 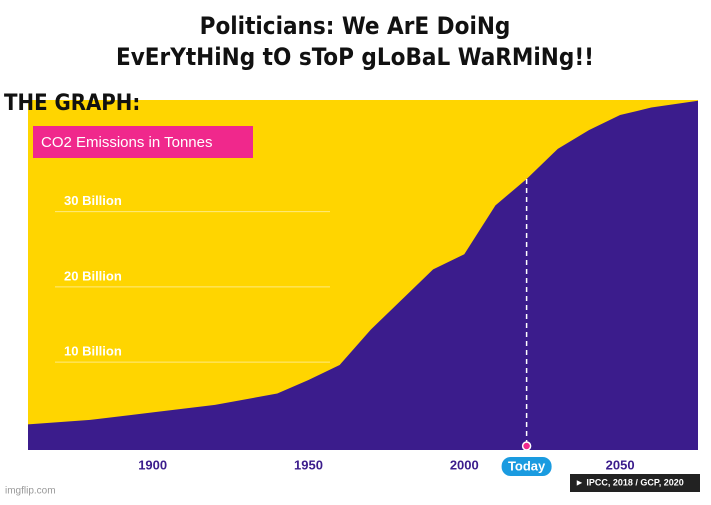 I want to click on caption-line: EvErYtHiNg tO sToP gLoBaL WaRMiNg!!, so click(x=355, y=57).